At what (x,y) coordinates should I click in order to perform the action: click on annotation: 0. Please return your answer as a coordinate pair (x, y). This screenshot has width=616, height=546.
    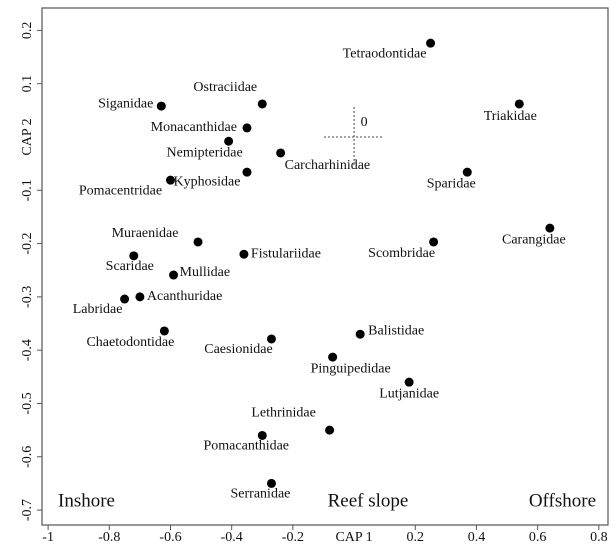
    Looking at the image, I should click on (364, 122).